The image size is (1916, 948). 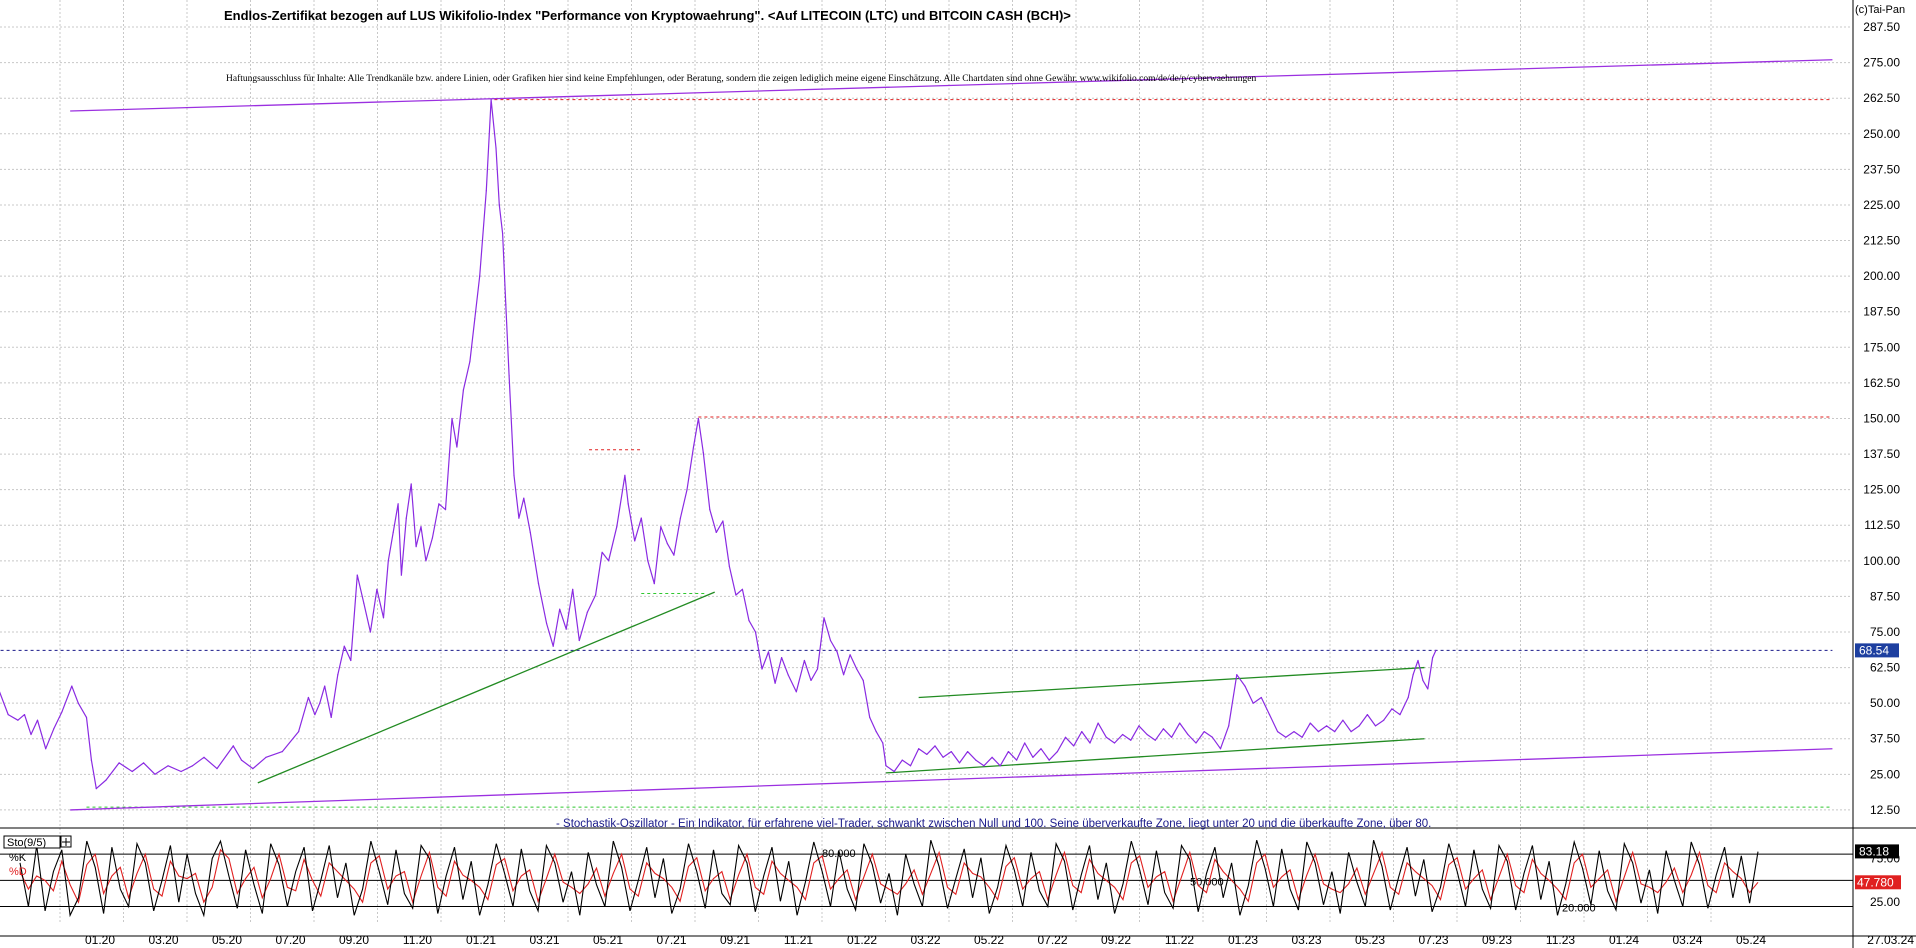 I want to click on y-tick-label: 87.50, so click(x=1885, y=596).